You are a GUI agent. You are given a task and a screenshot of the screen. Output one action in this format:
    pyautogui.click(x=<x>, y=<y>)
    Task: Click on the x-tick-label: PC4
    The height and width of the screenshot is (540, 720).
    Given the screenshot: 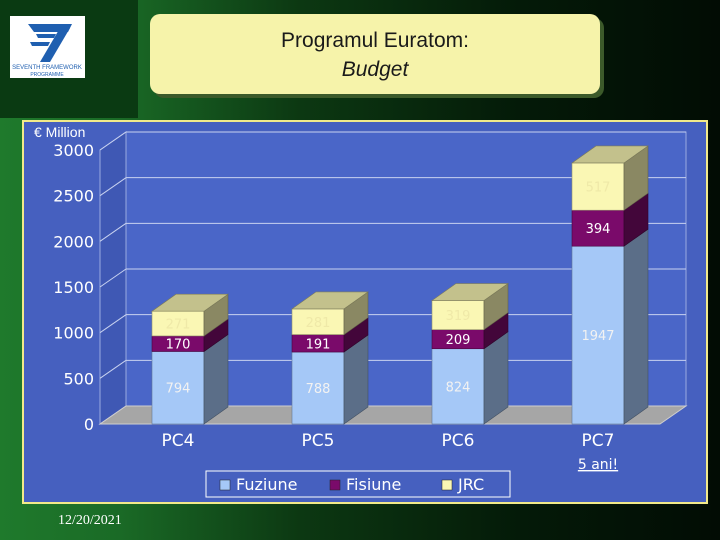 What is the action you would take?
    pyautogui.click(x=178, y=441)
    